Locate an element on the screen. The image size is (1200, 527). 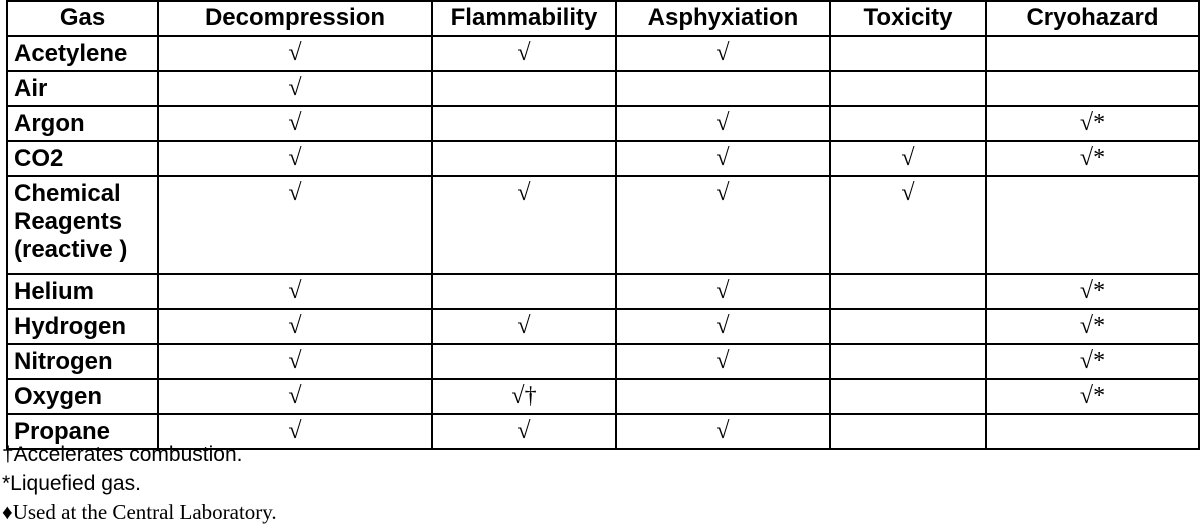
table-row: Propane √ √ √ is located at coordinates (603, 431).